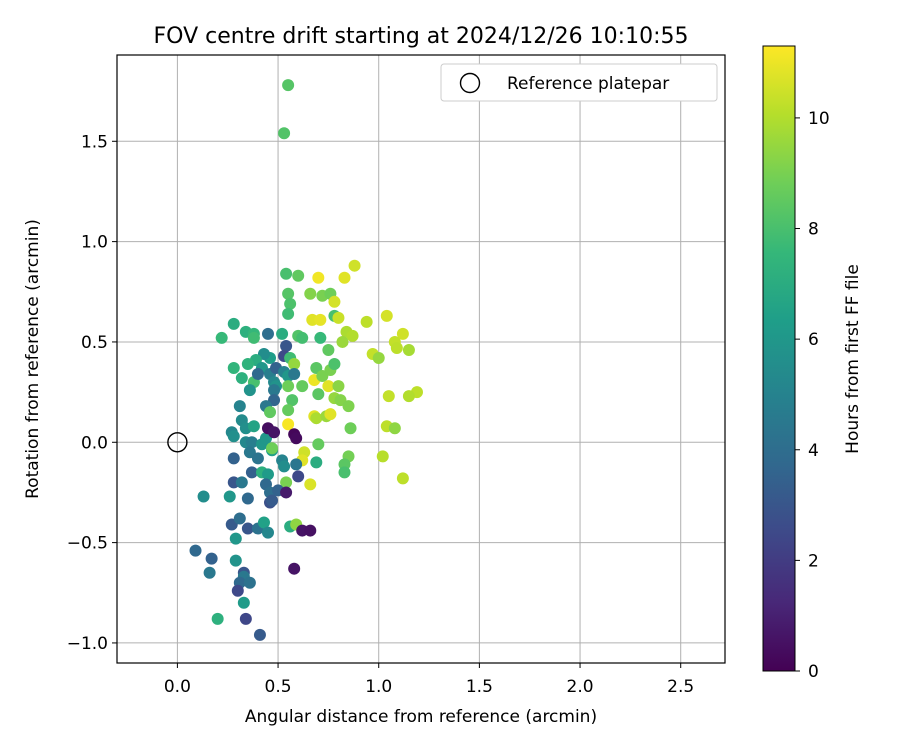  I want to click on colorbar-ticks: 0 2 4 6 8 10, so click(812, 395).